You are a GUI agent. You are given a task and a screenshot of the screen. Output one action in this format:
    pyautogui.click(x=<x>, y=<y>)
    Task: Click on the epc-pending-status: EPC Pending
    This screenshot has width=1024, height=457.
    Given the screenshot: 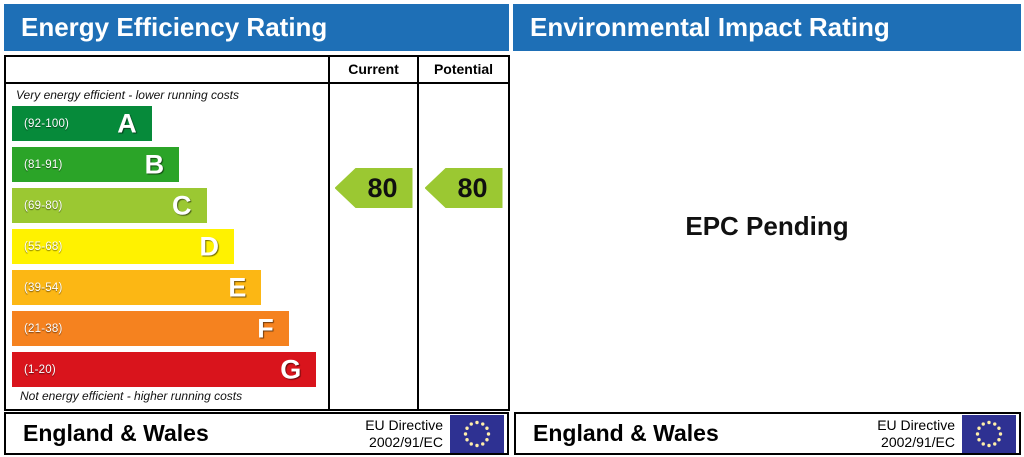 What is the action you would take?
    pyautogui.click(x=767, y=226)
    